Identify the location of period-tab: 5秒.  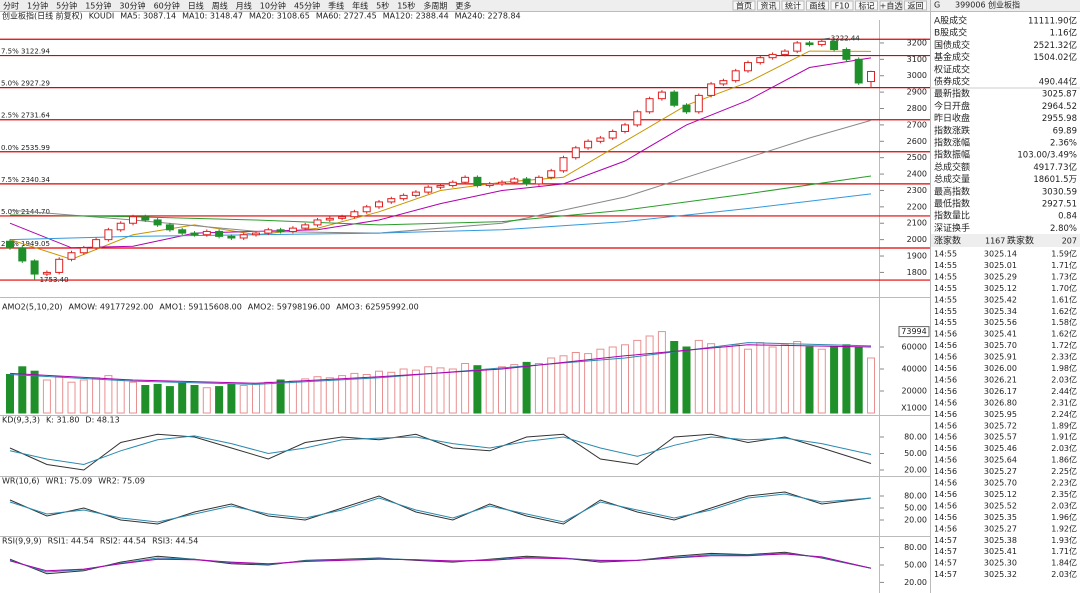
(382, 6).